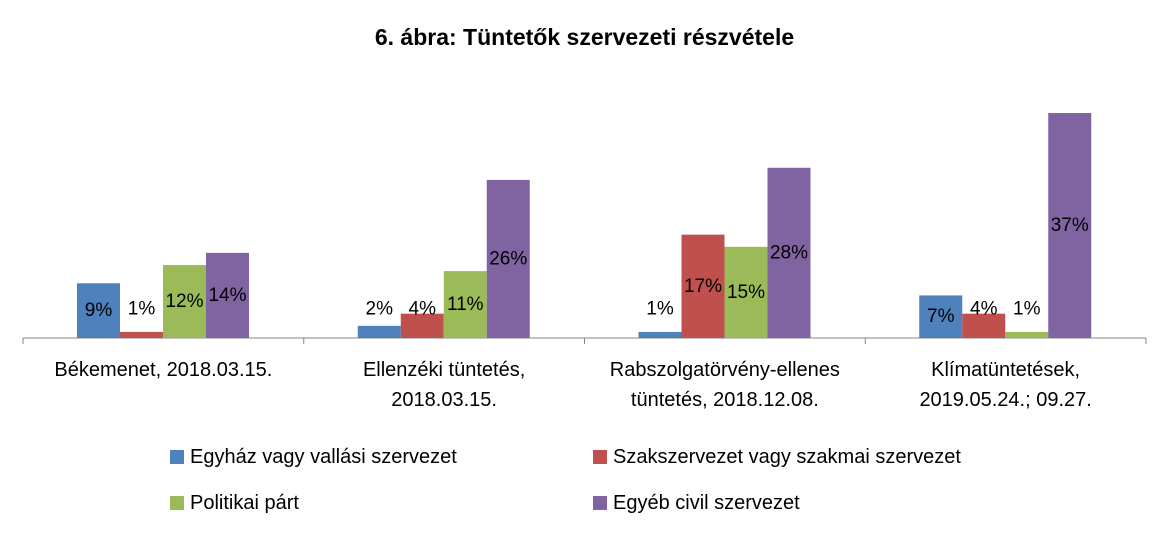  I want to click on data-label: 12%, so click(184, 301).